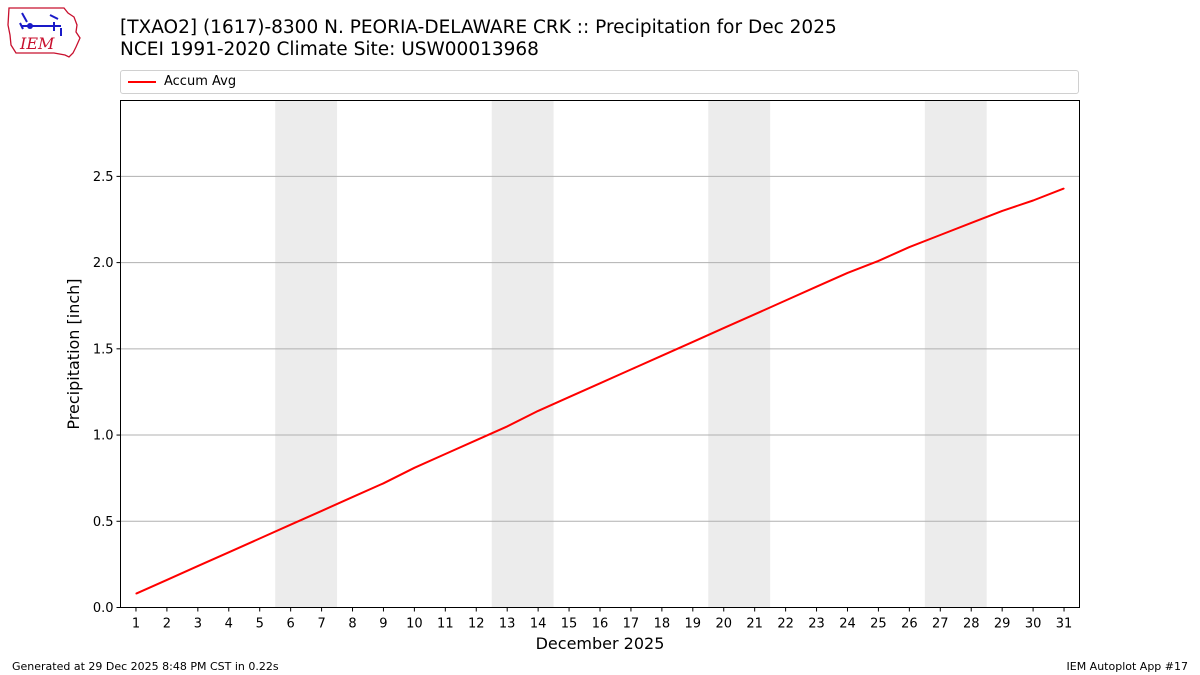  I want to click on x-tick-label: 11, so click(445, 624).